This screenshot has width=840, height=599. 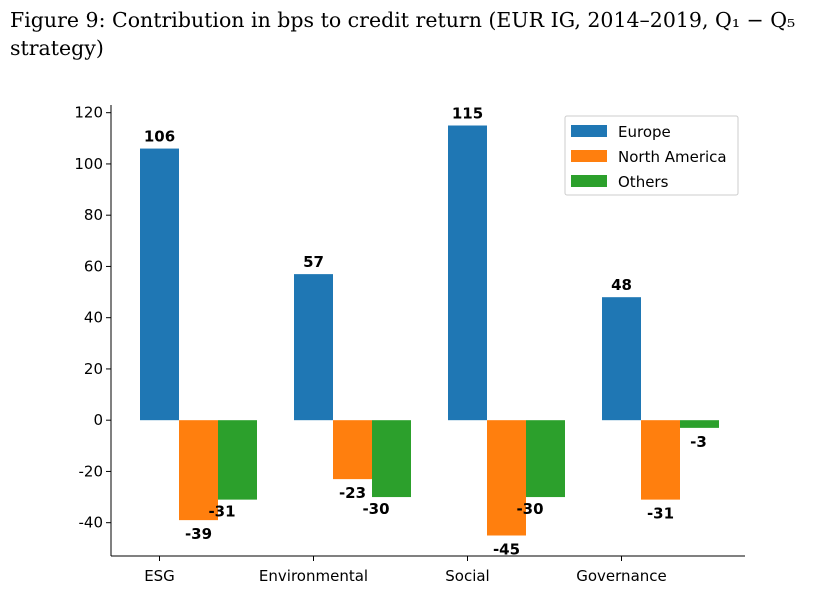 I want to click on data-label: -23, so click(x=352, y=493).